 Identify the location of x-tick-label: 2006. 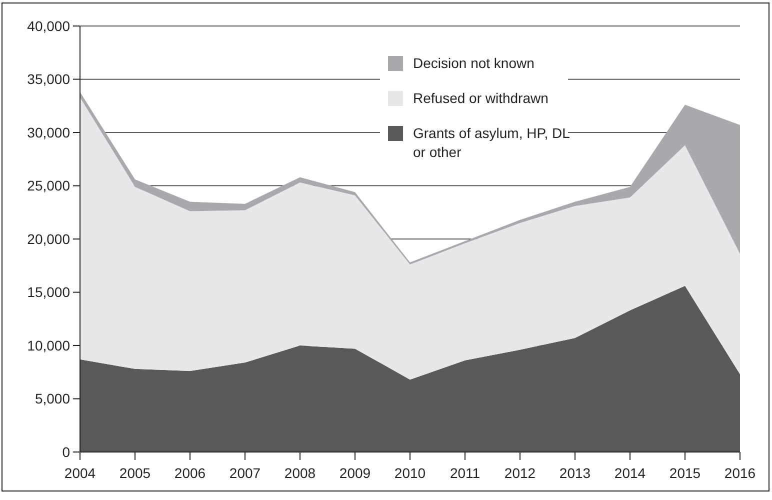
(190, 473).